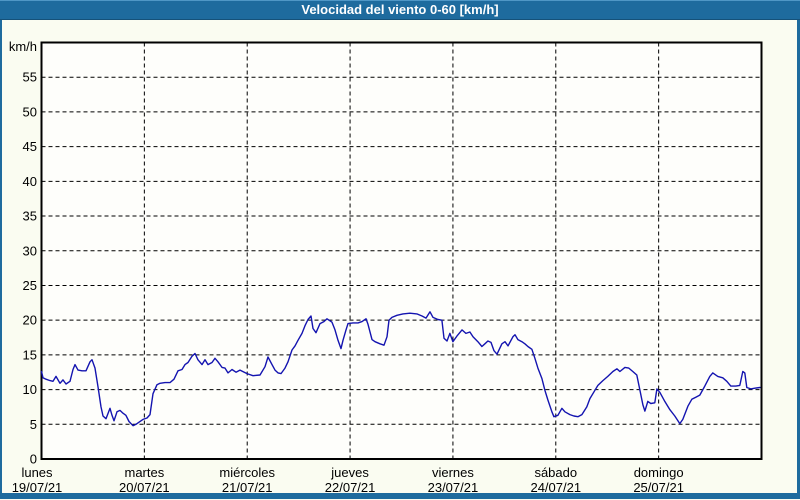 This screenshot has height=500, width=800. I want to click on x-day-label: jueves, so click(349, 472).